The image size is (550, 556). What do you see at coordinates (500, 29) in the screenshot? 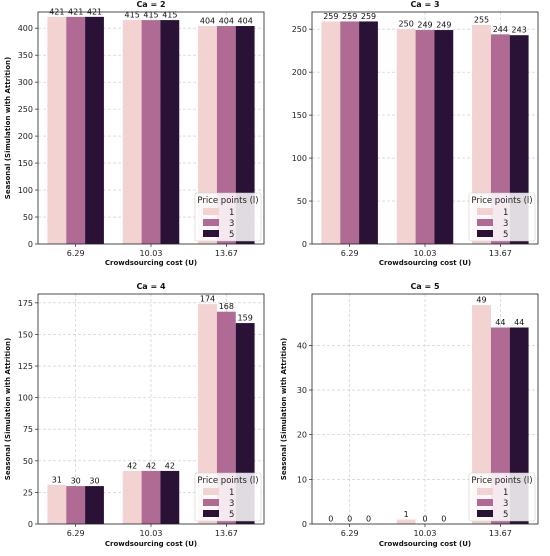
I see `data-label: 244` at bounding box center [500, 29].